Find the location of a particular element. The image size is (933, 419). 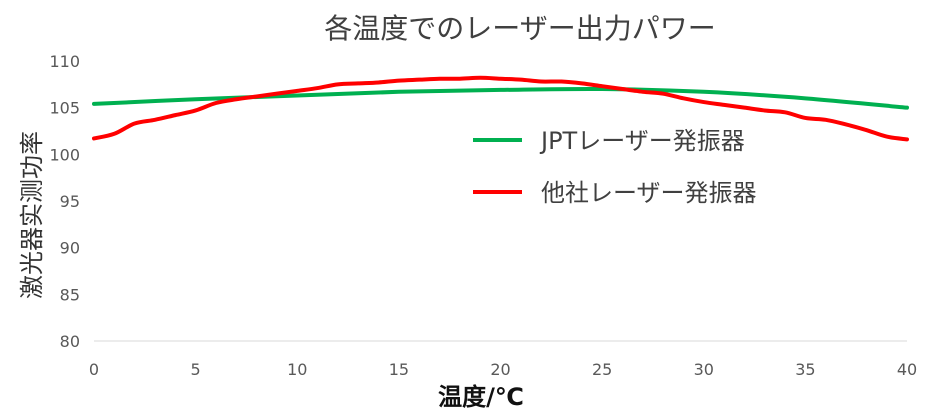

x-tick-label: 5 is located at coordinates (196, 369).